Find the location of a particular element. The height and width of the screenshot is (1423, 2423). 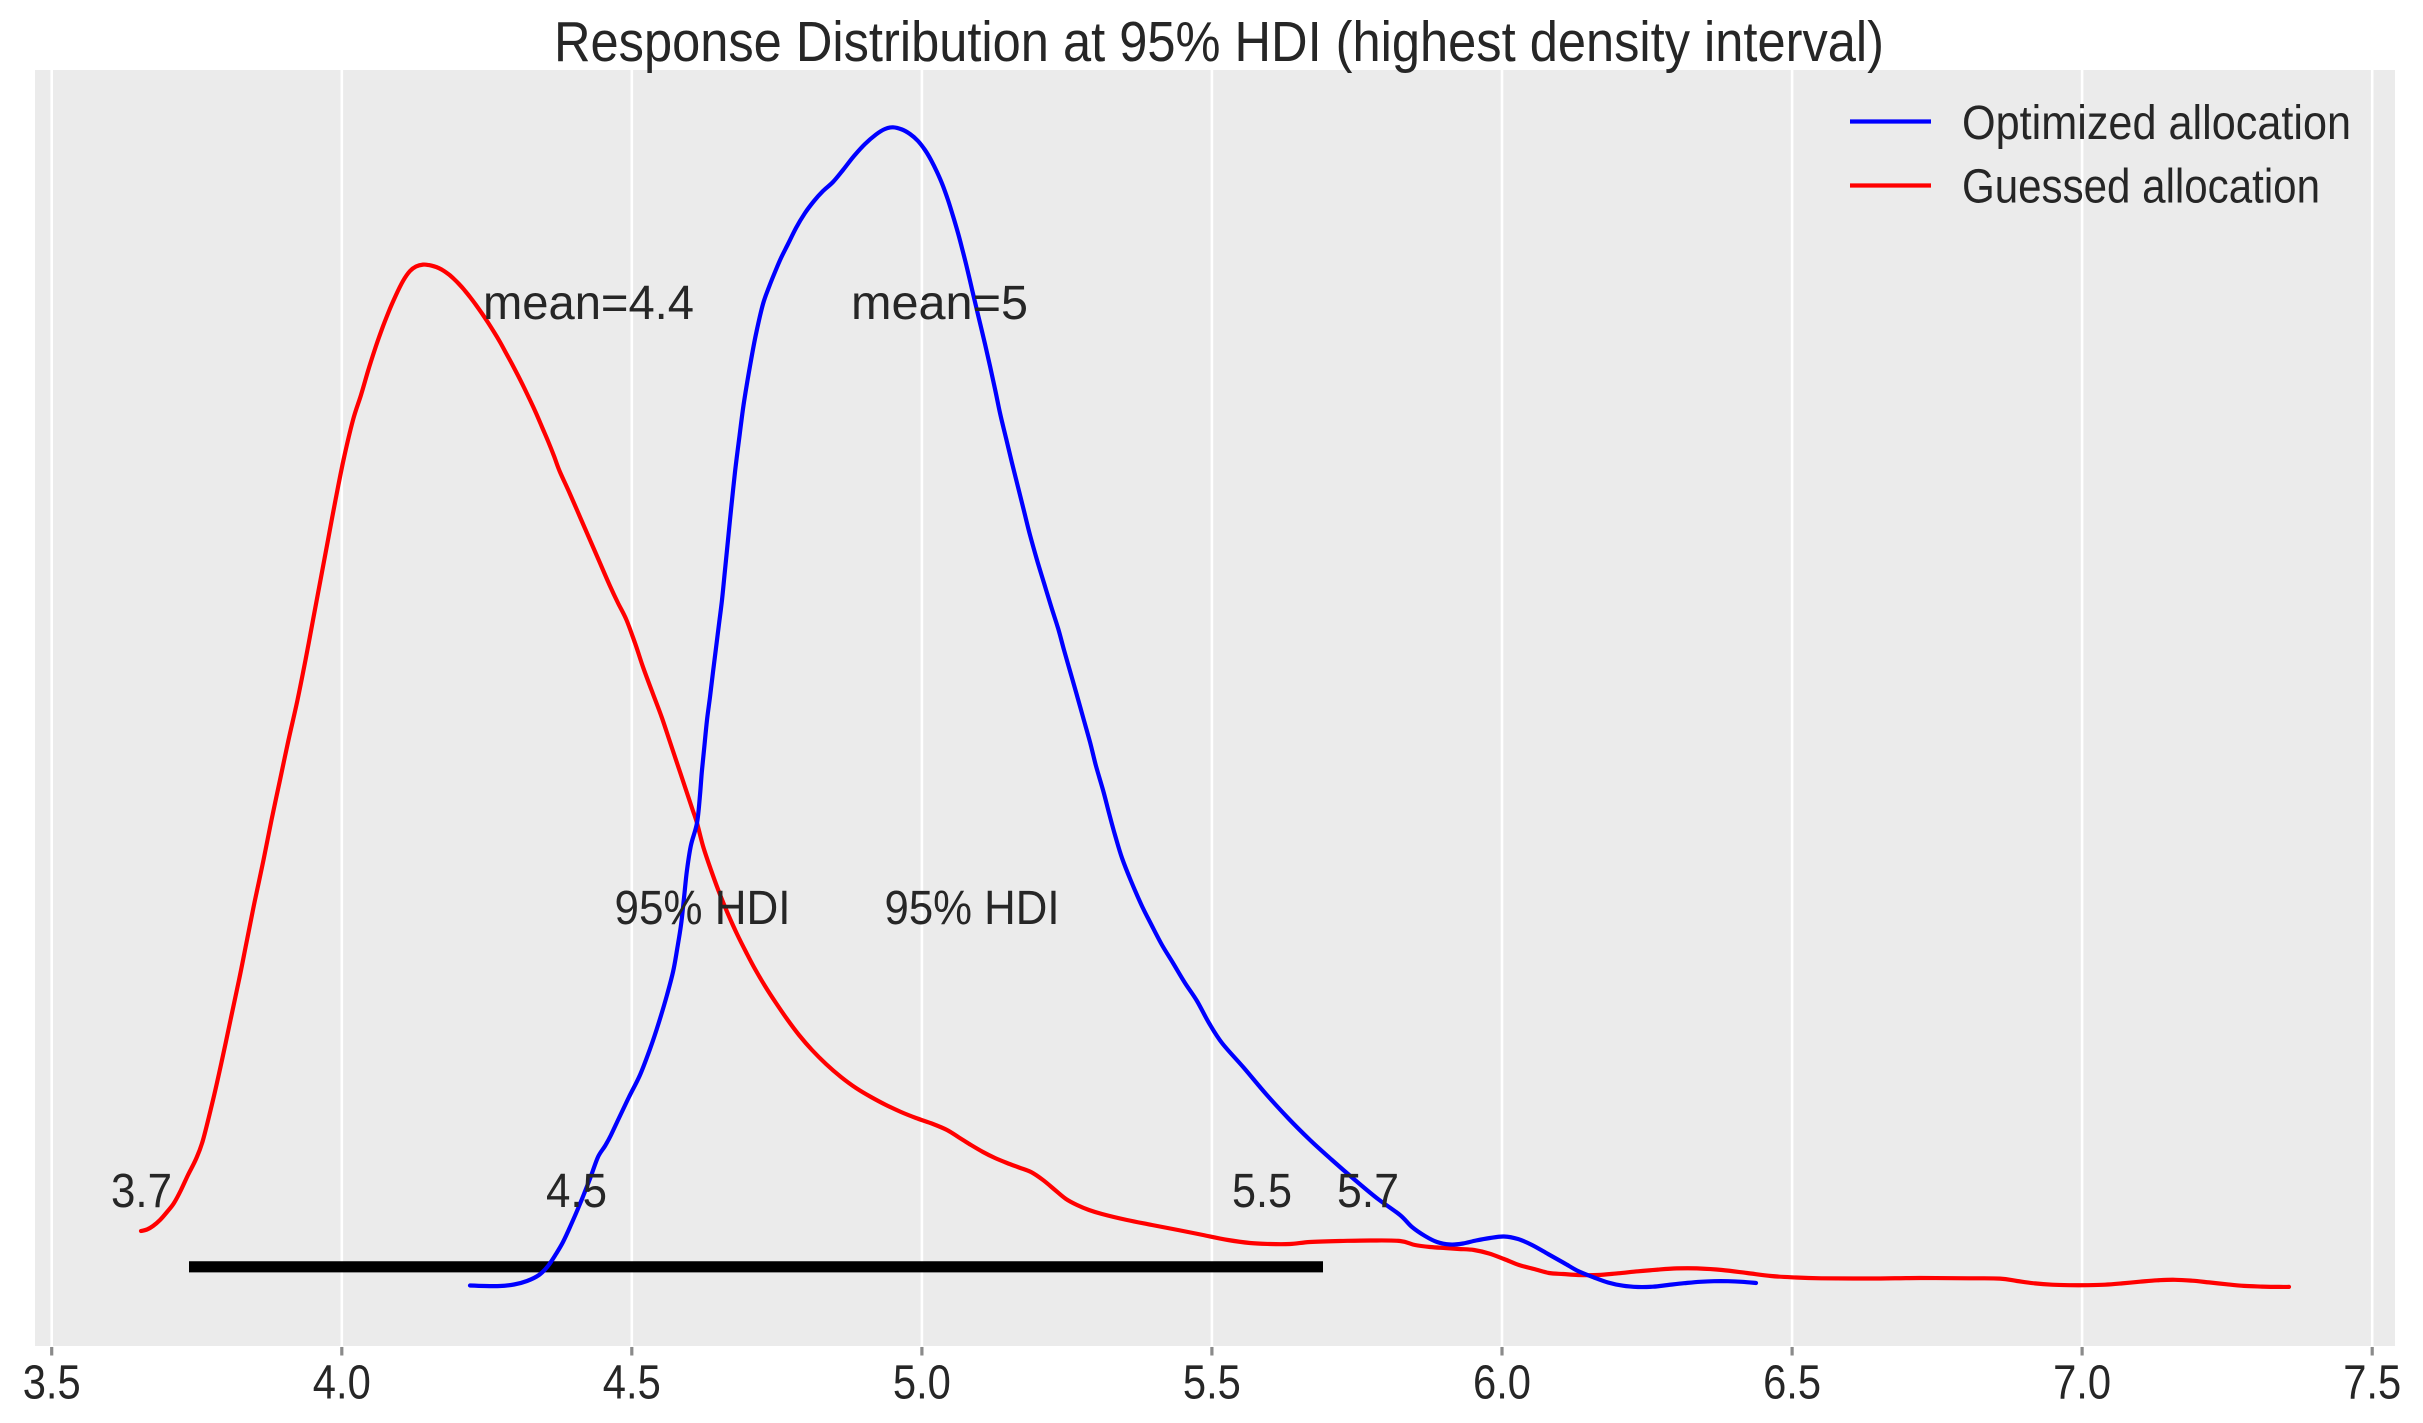

svg-text: 7.0 is located at coordinates (2082, 1383).